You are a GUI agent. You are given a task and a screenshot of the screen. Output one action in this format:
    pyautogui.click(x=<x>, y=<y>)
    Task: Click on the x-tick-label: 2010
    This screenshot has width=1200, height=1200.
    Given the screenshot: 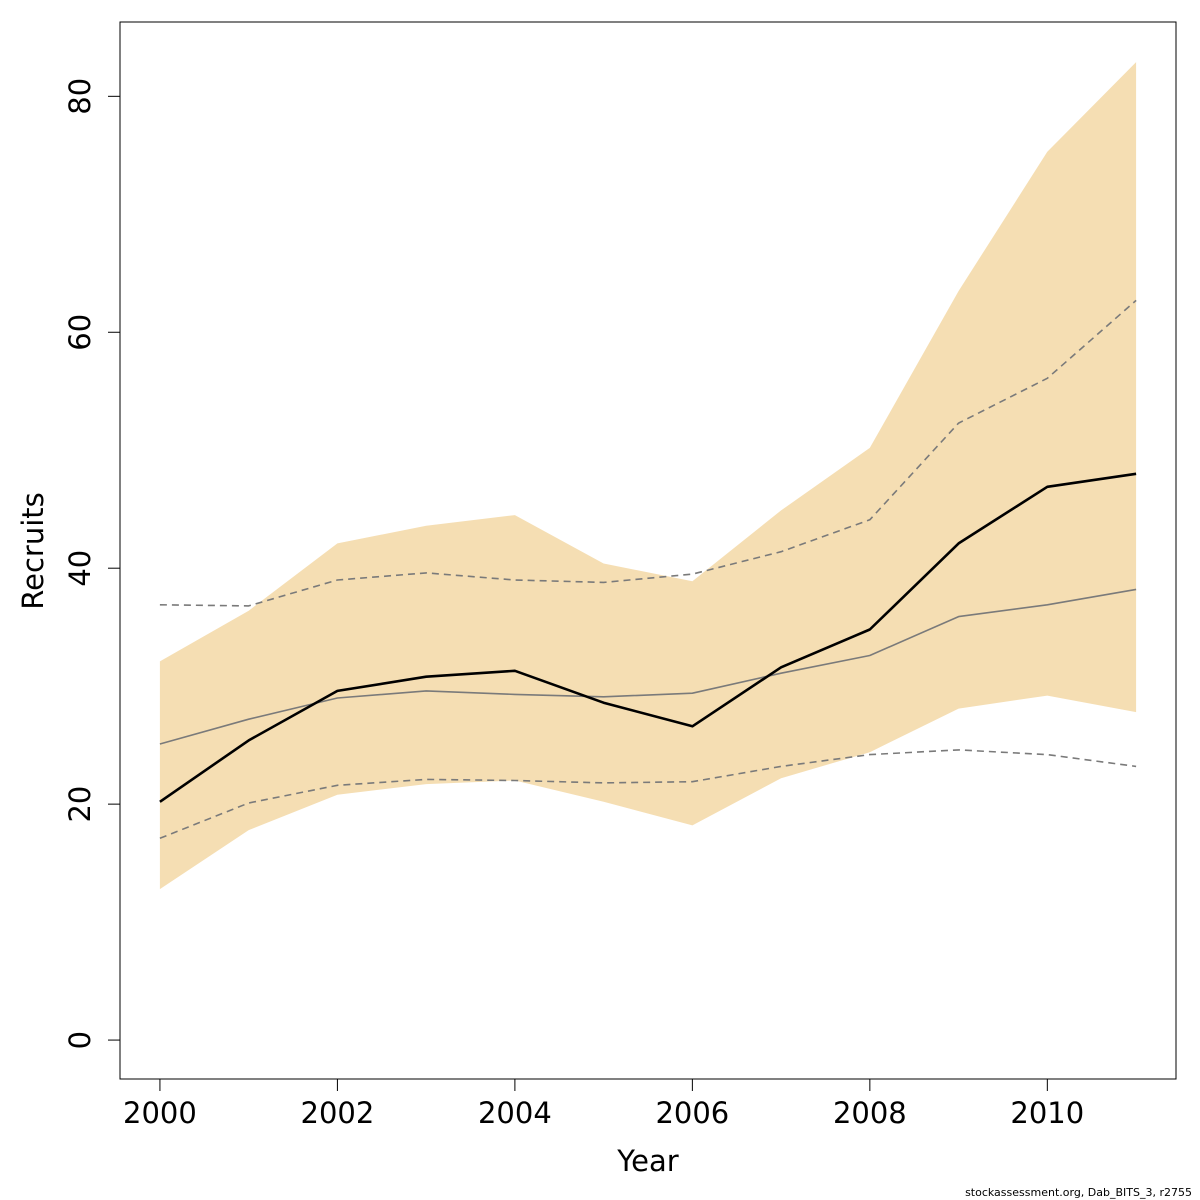 What is the action you would take?
    pyautogui.click(x=1047, y=1113)
    